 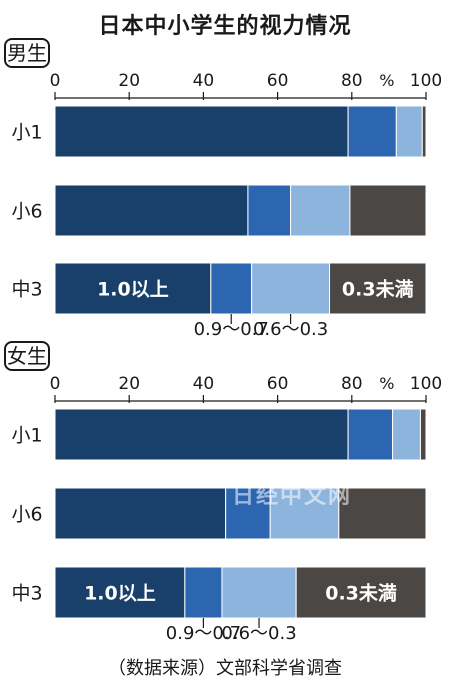 I want to click on girls-tick-label-2: 40, so click(x=204, y=384).